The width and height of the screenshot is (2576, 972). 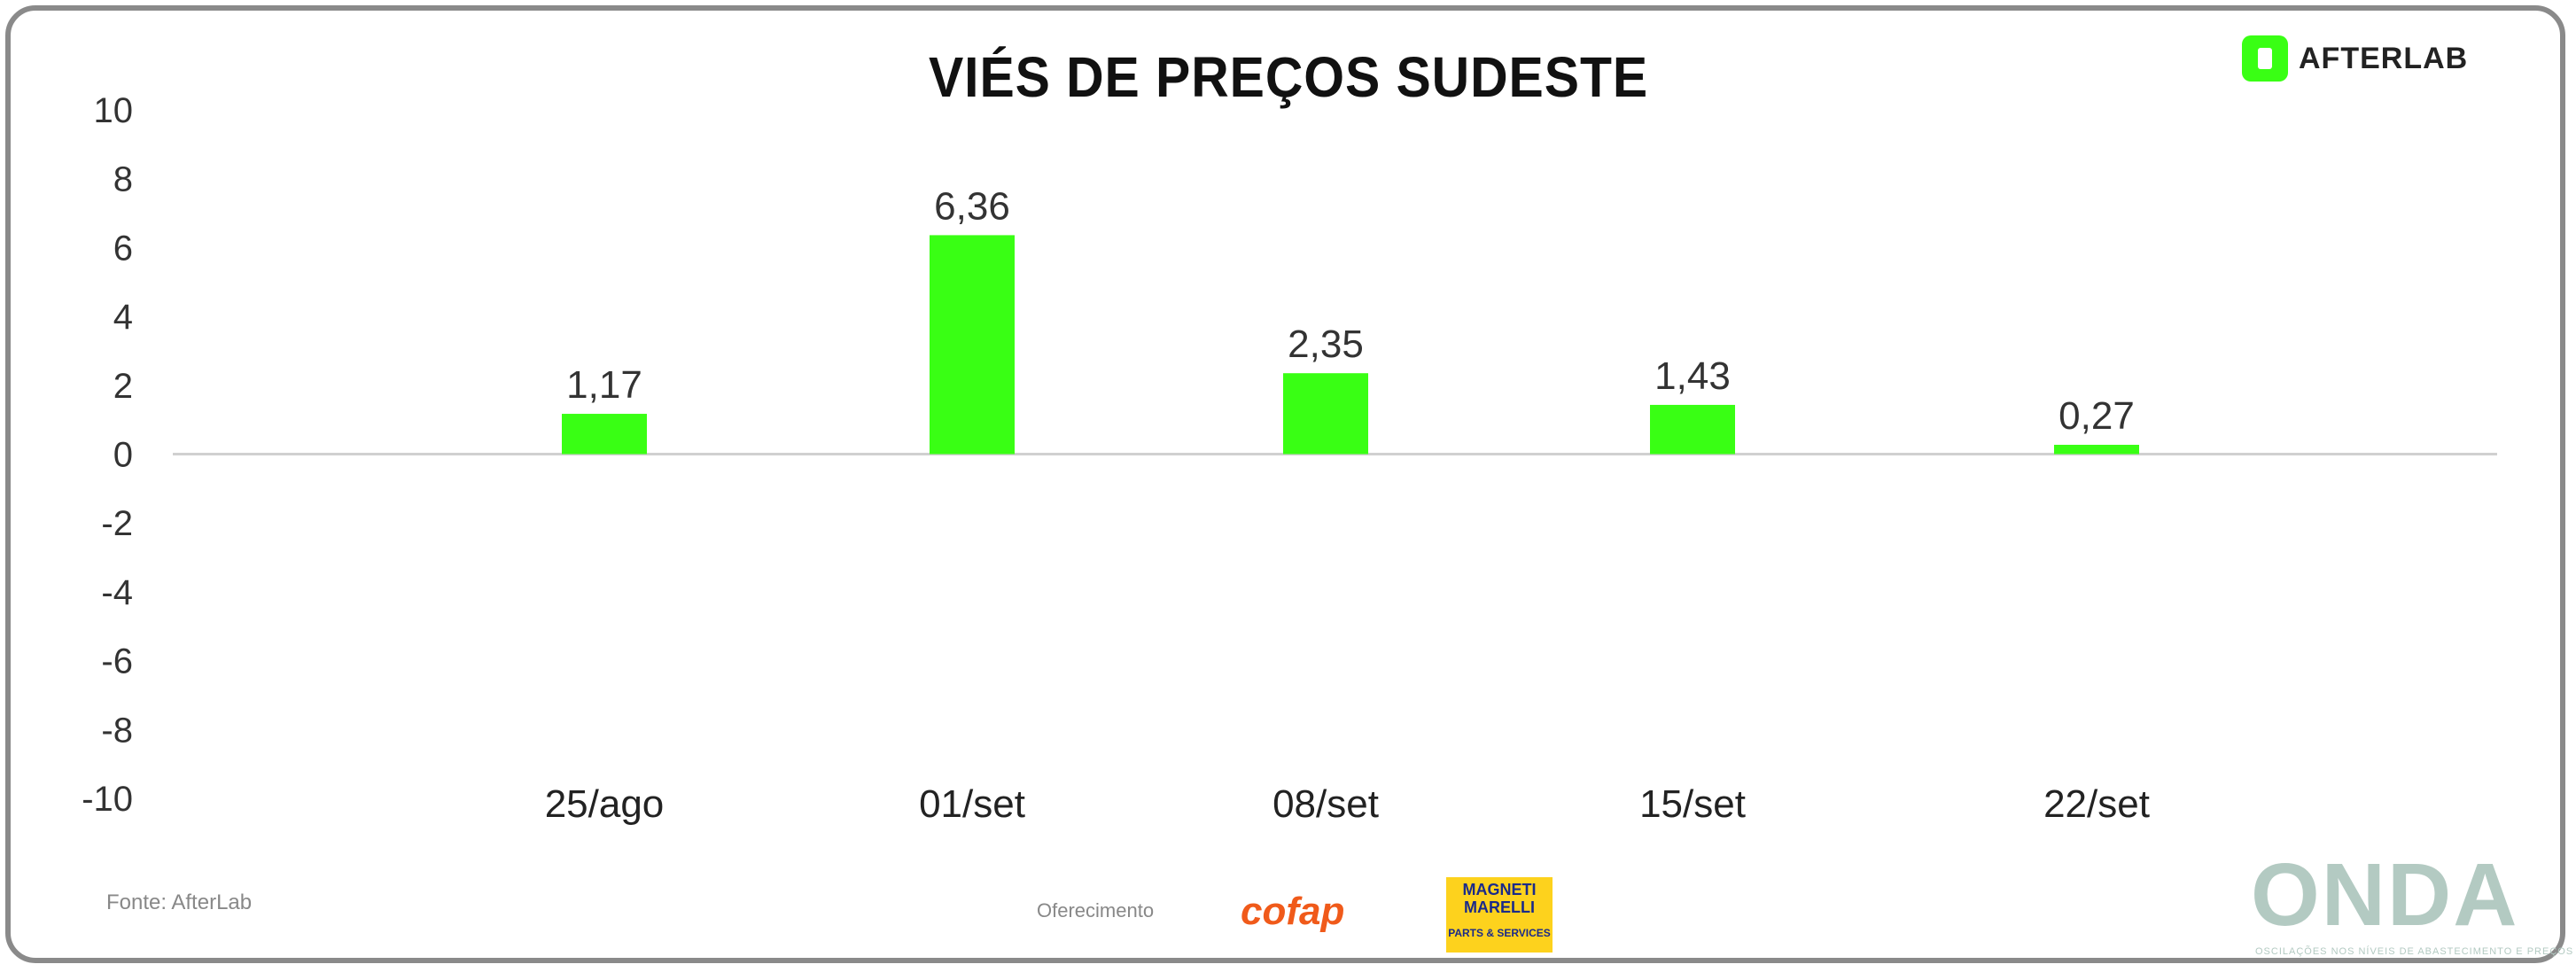 I want to click on y-tick-label: -10, so click(x=108, y=800).